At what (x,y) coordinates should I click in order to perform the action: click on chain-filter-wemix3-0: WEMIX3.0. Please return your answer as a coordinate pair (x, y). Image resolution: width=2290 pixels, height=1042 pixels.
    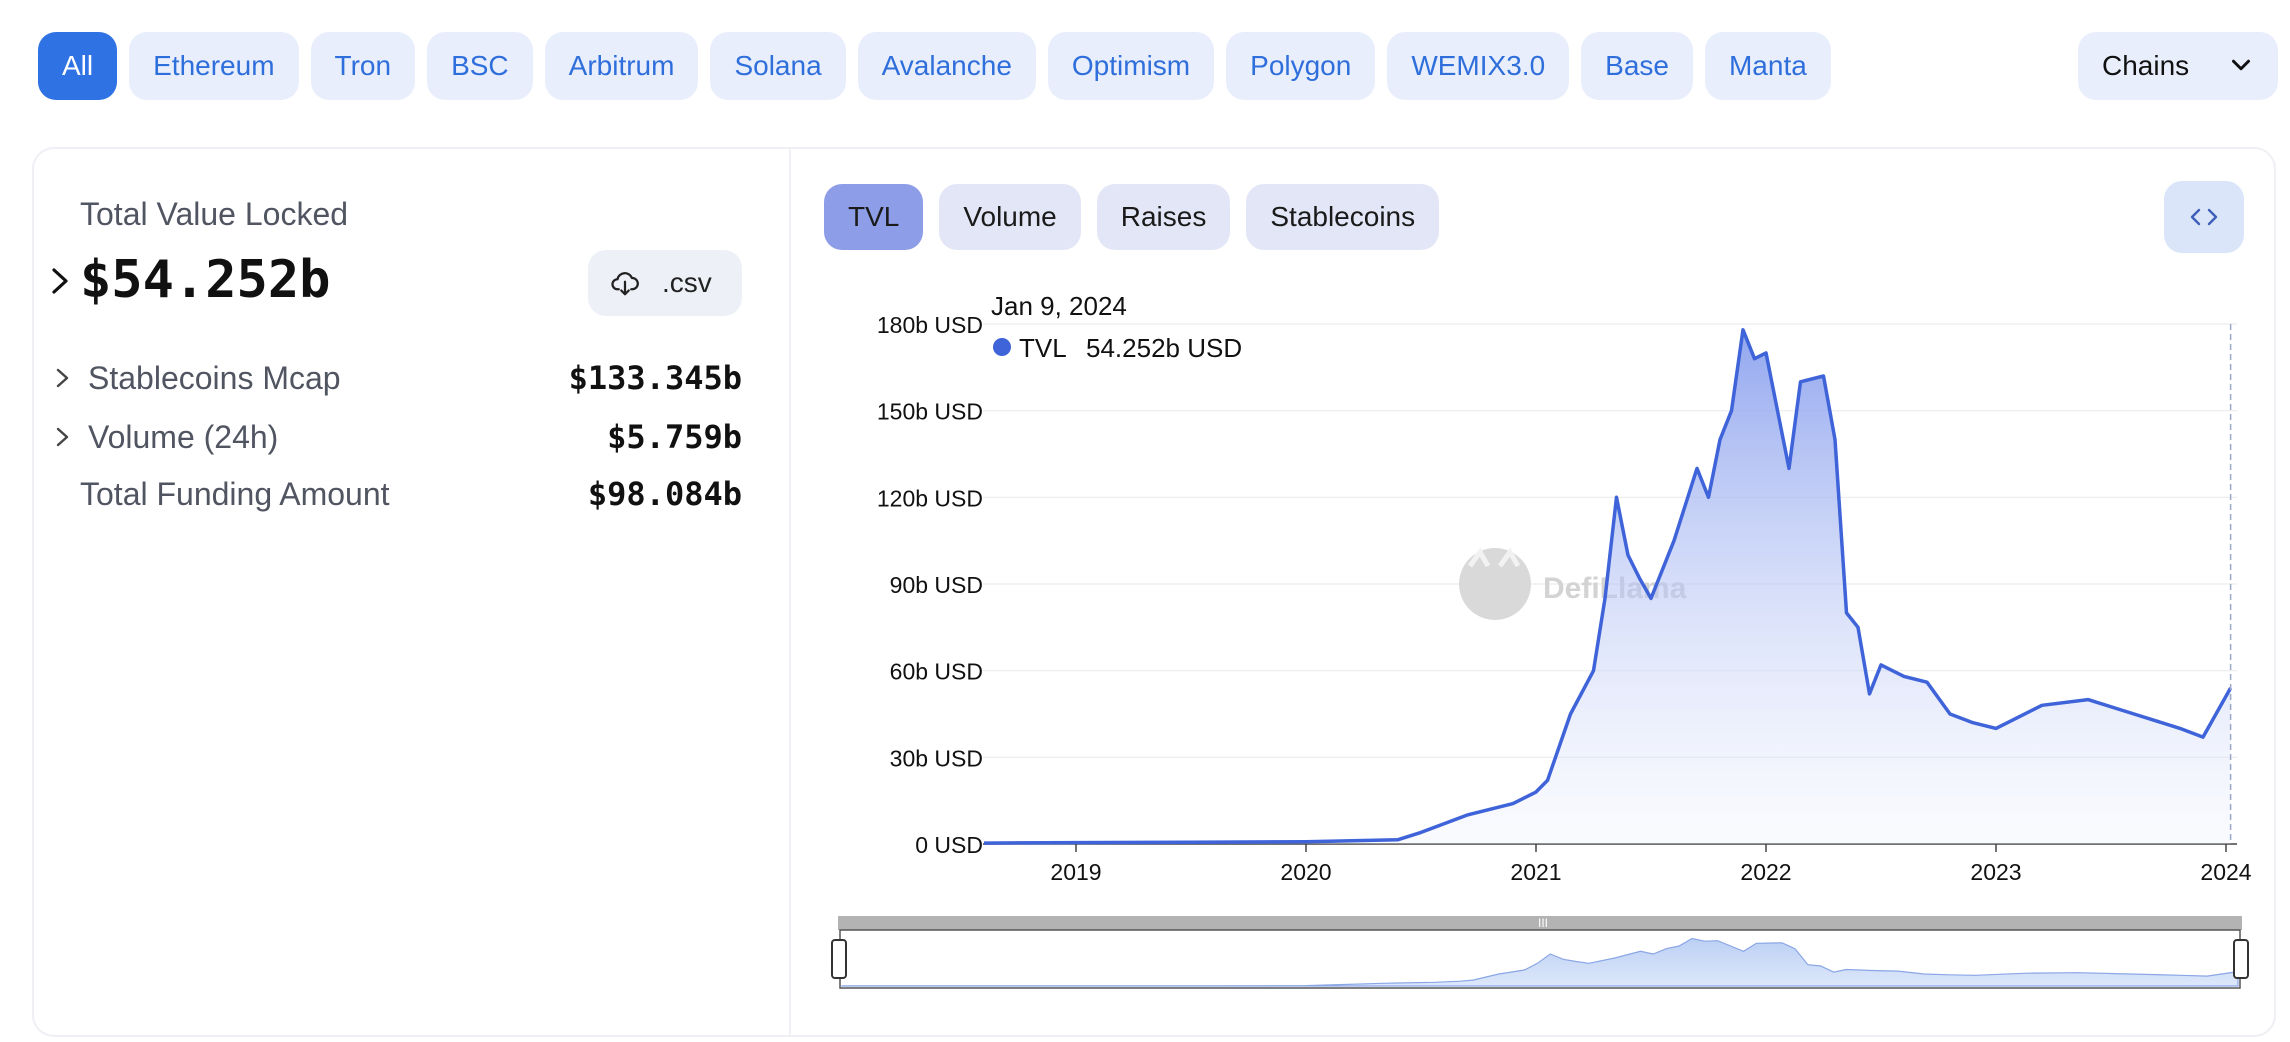
    Looking at the image, I should click on (1478, 66).